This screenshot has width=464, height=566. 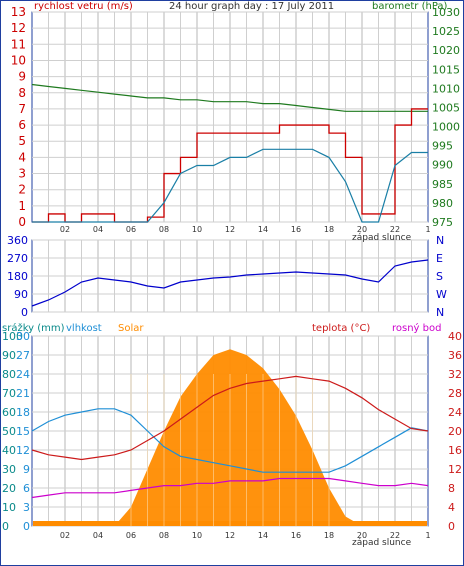 I want to click on temperature-tick-label: 28, so click(x=455, y=393).